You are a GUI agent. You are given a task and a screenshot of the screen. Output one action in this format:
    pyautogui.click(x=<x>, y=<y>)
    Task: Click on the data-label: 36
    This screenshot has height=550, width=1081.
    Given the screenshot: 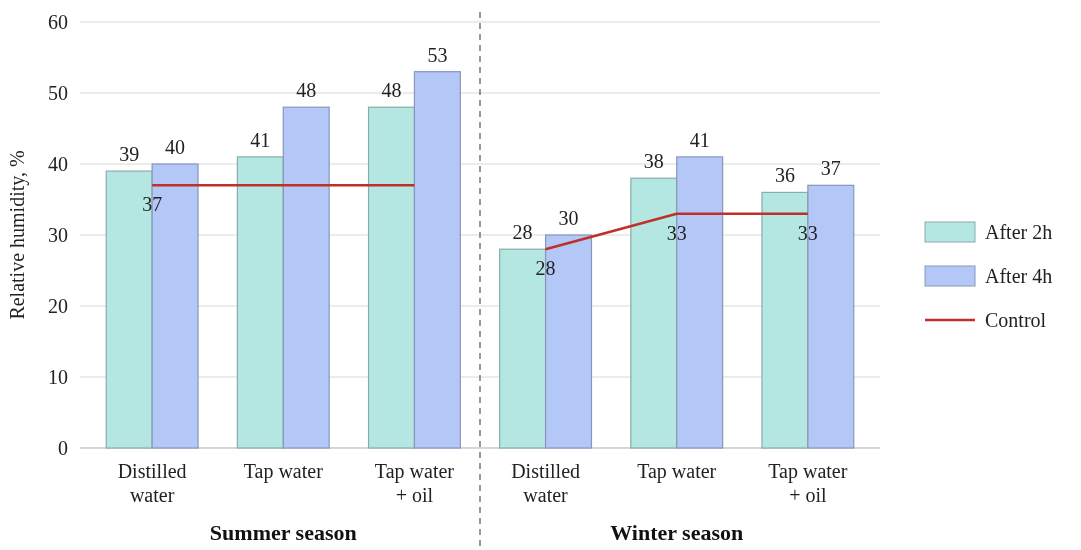 What is the action you would take?
    pyautogui.click(x=784, y=175)
    